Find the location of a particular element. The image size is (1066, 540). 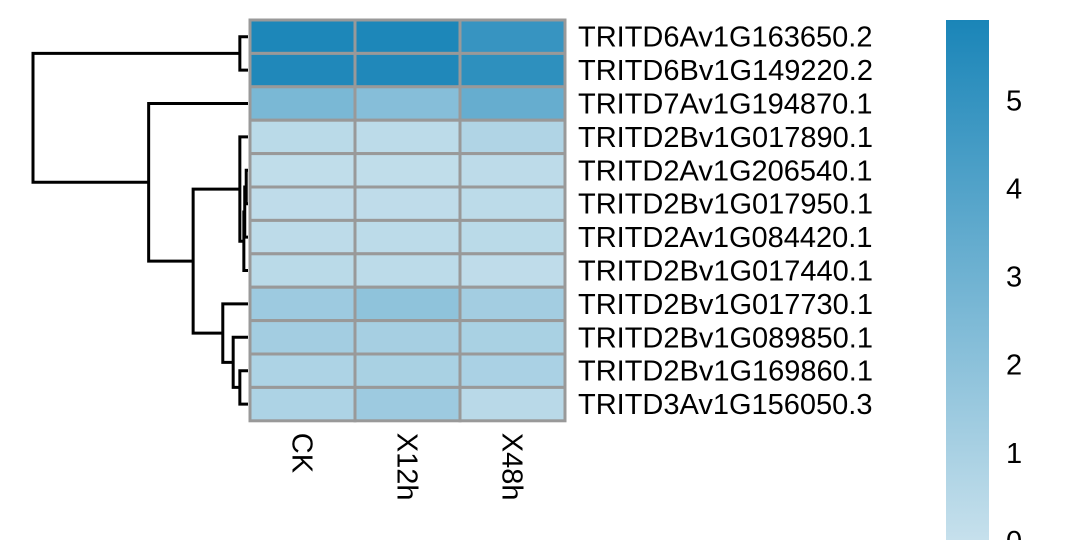

column-label: X12h is located at coordinates (407, 467).